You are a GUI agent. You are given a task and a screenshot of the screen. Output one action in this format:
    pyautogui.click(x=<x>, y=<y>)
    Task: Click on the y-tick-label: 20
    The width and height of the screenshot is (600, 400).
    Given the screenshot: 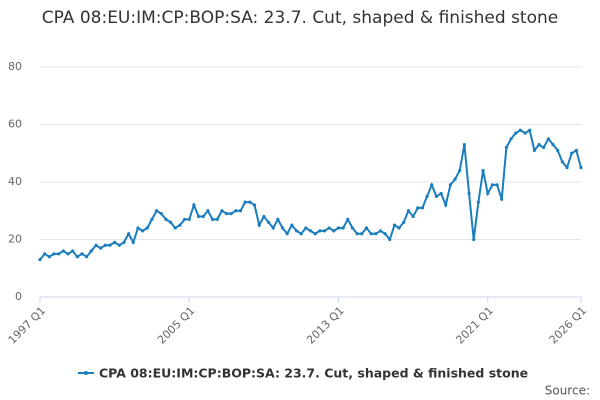 What is the action you would take?
    pyautogui.click(x=15, y=239)
    